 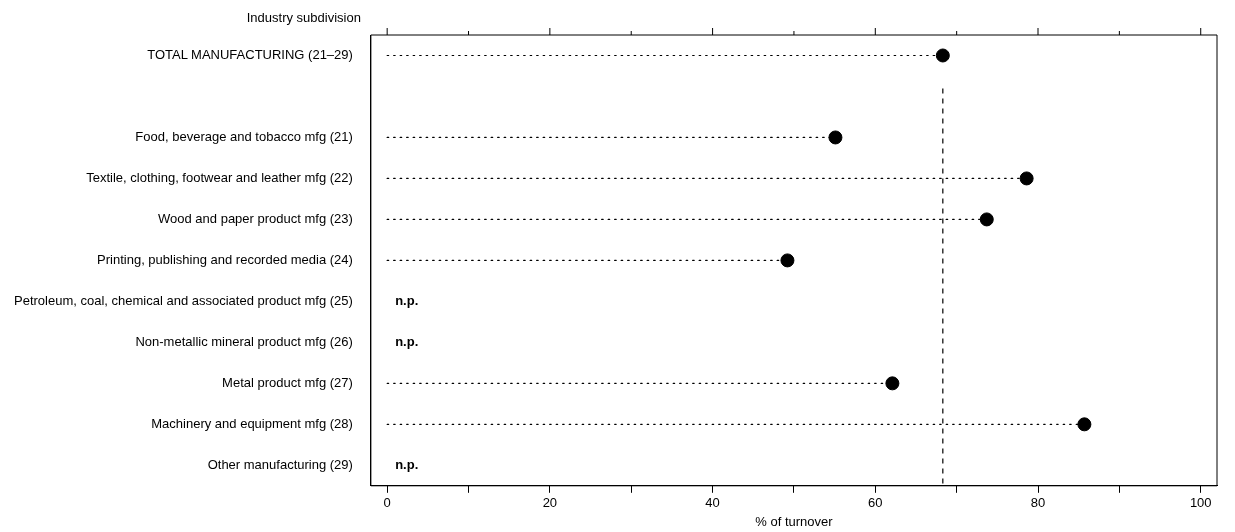 What do you see at coordinates (550, 503) in the screenshot?
I see `x-tick-label: 20` at bounding box center [550, 503].